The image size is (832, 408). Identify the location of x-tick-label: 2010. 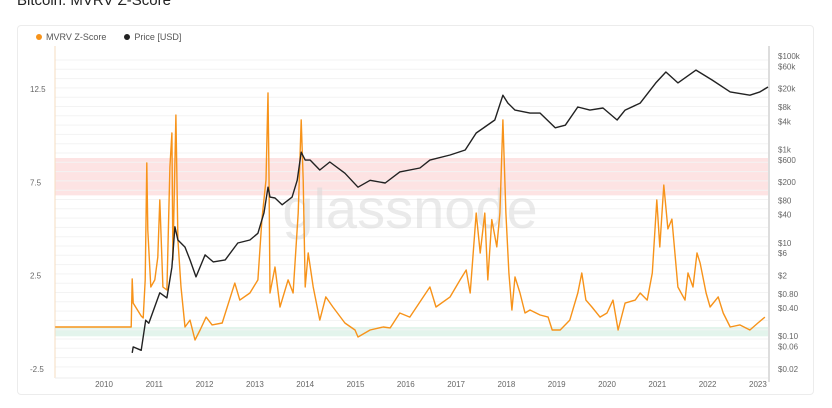
(104, 384).